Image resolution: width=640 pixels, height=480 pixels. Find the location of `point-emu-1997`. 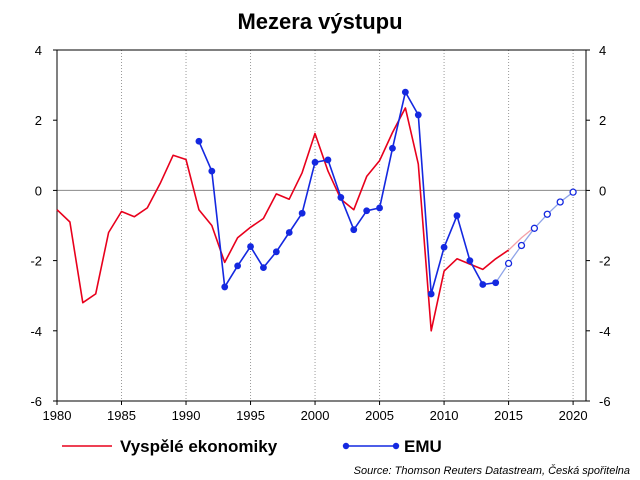

point-emu-1997 is located at coordinates (276, 252).